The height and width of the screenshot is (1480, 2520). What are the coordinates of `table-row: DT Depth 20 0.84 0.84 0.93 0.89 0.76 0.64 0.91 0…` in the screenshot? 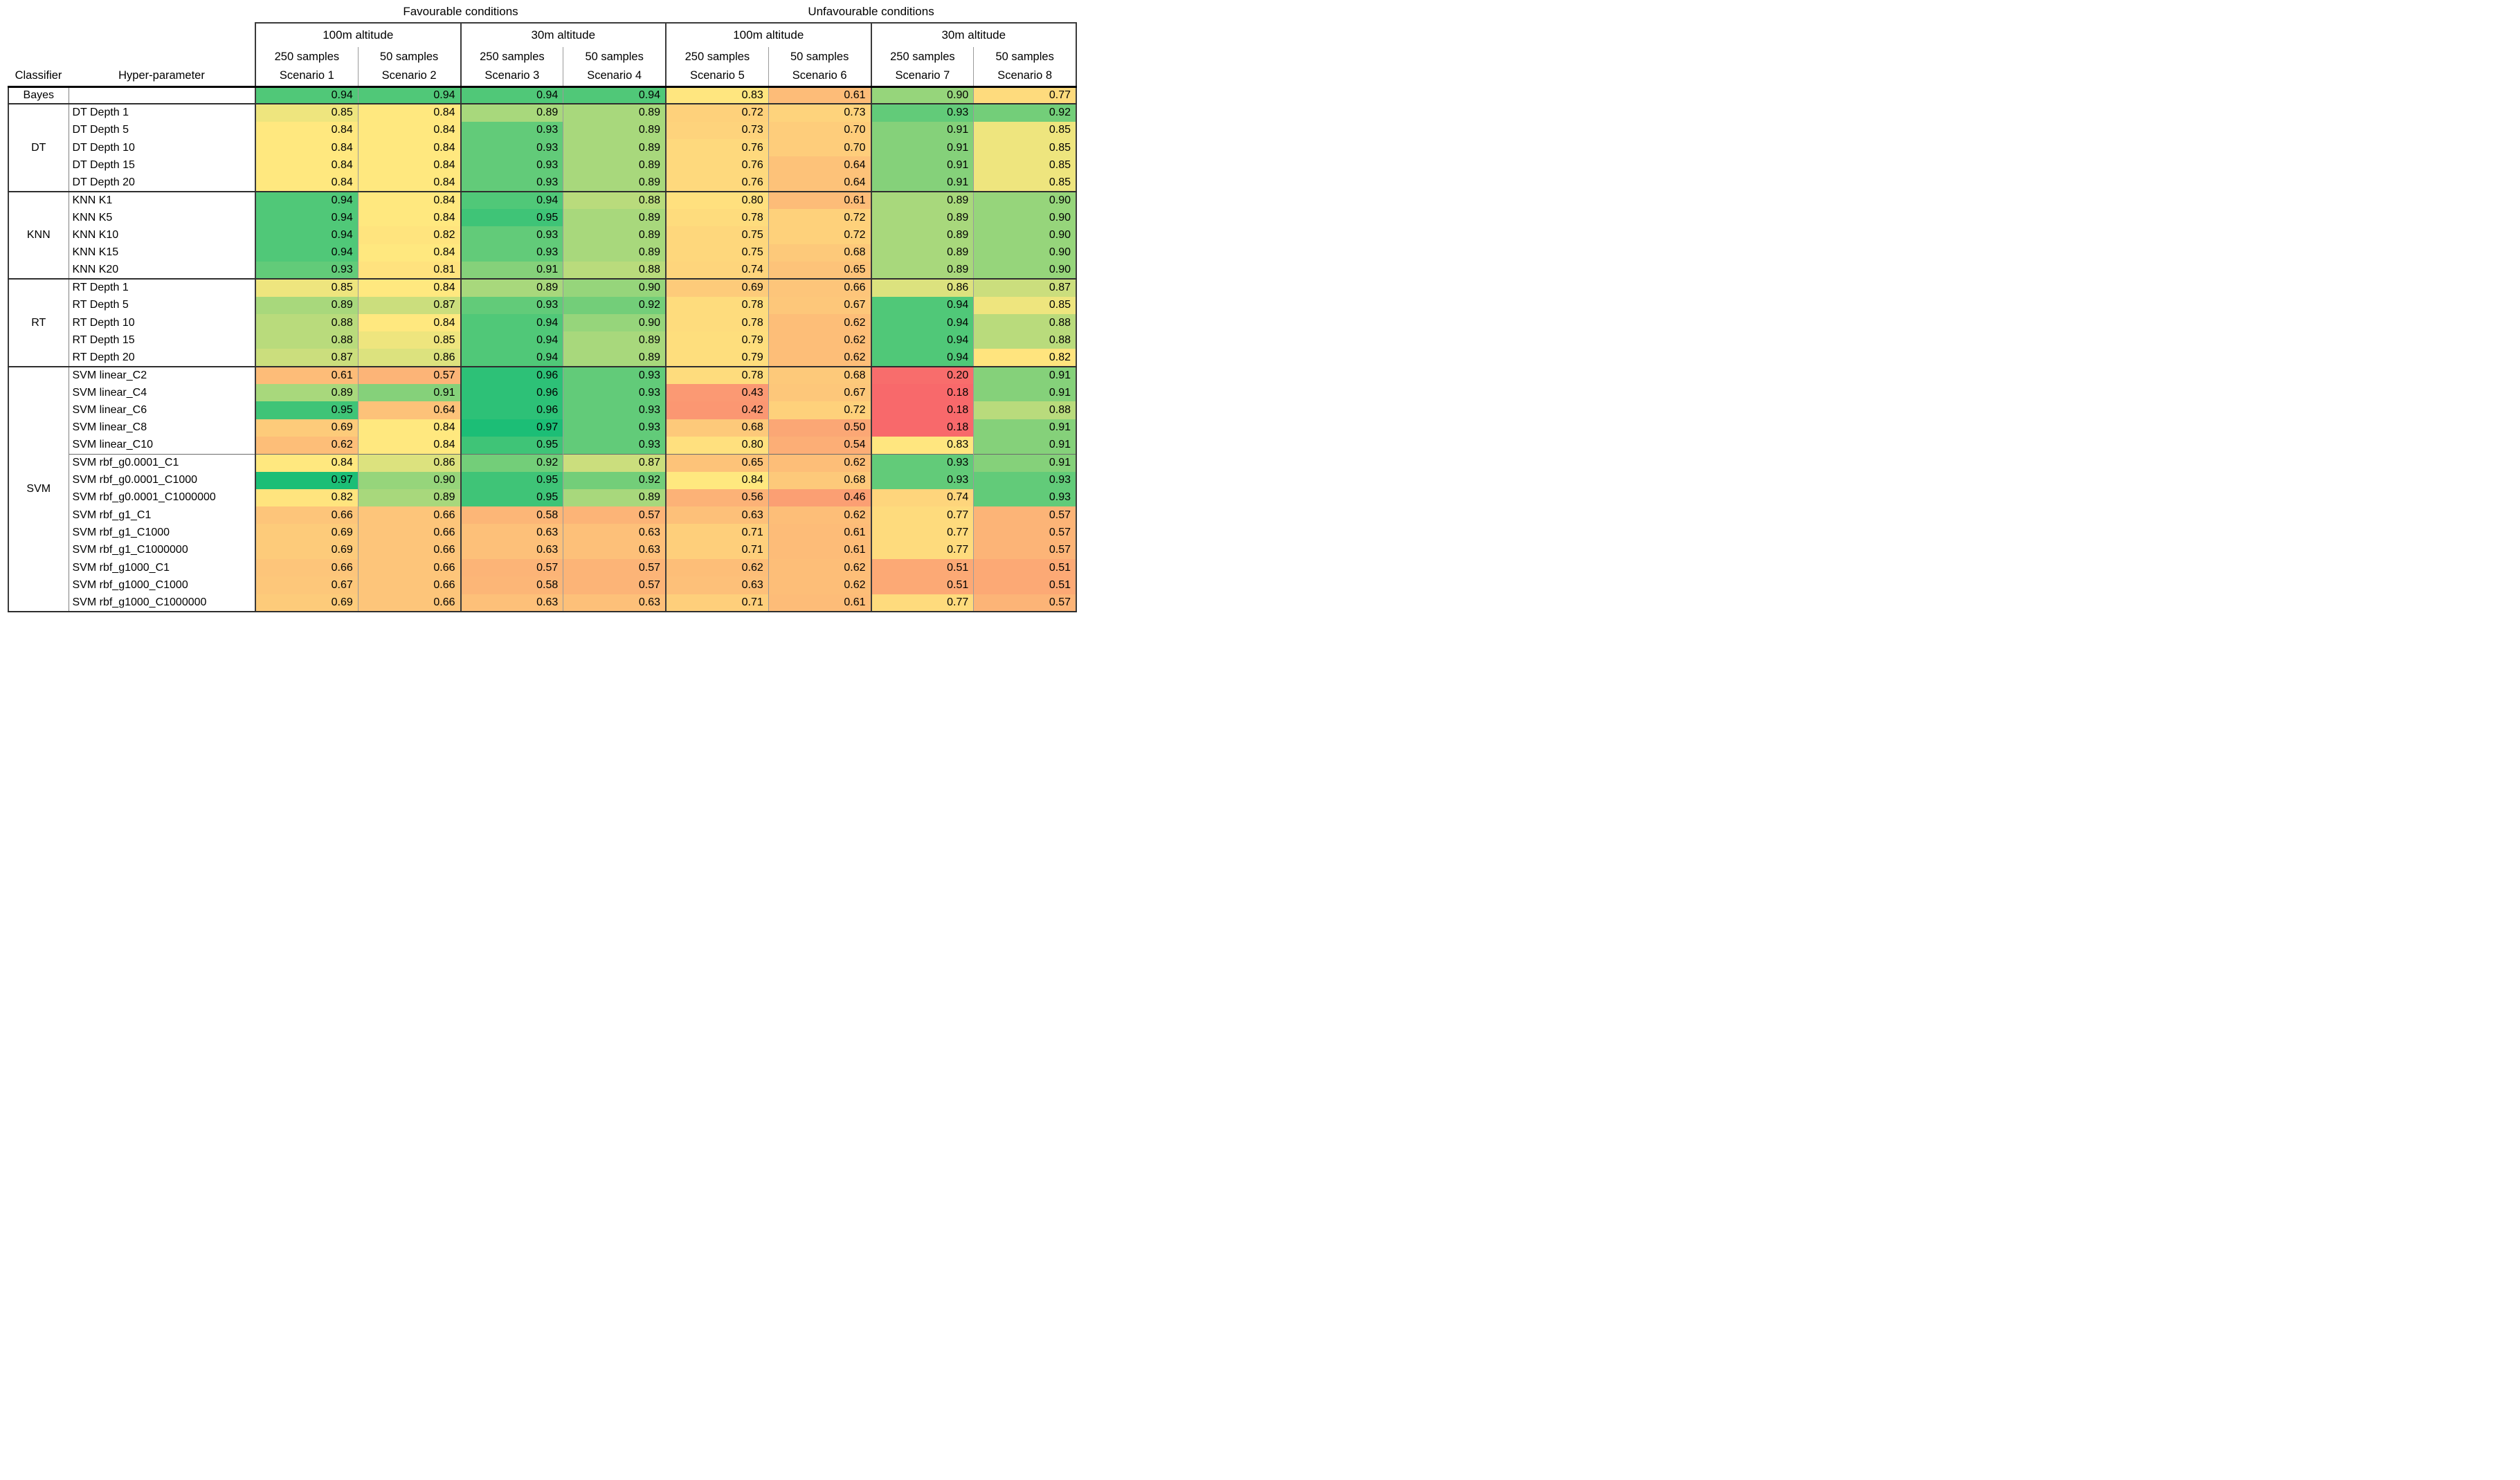 It's located at (543, 183).